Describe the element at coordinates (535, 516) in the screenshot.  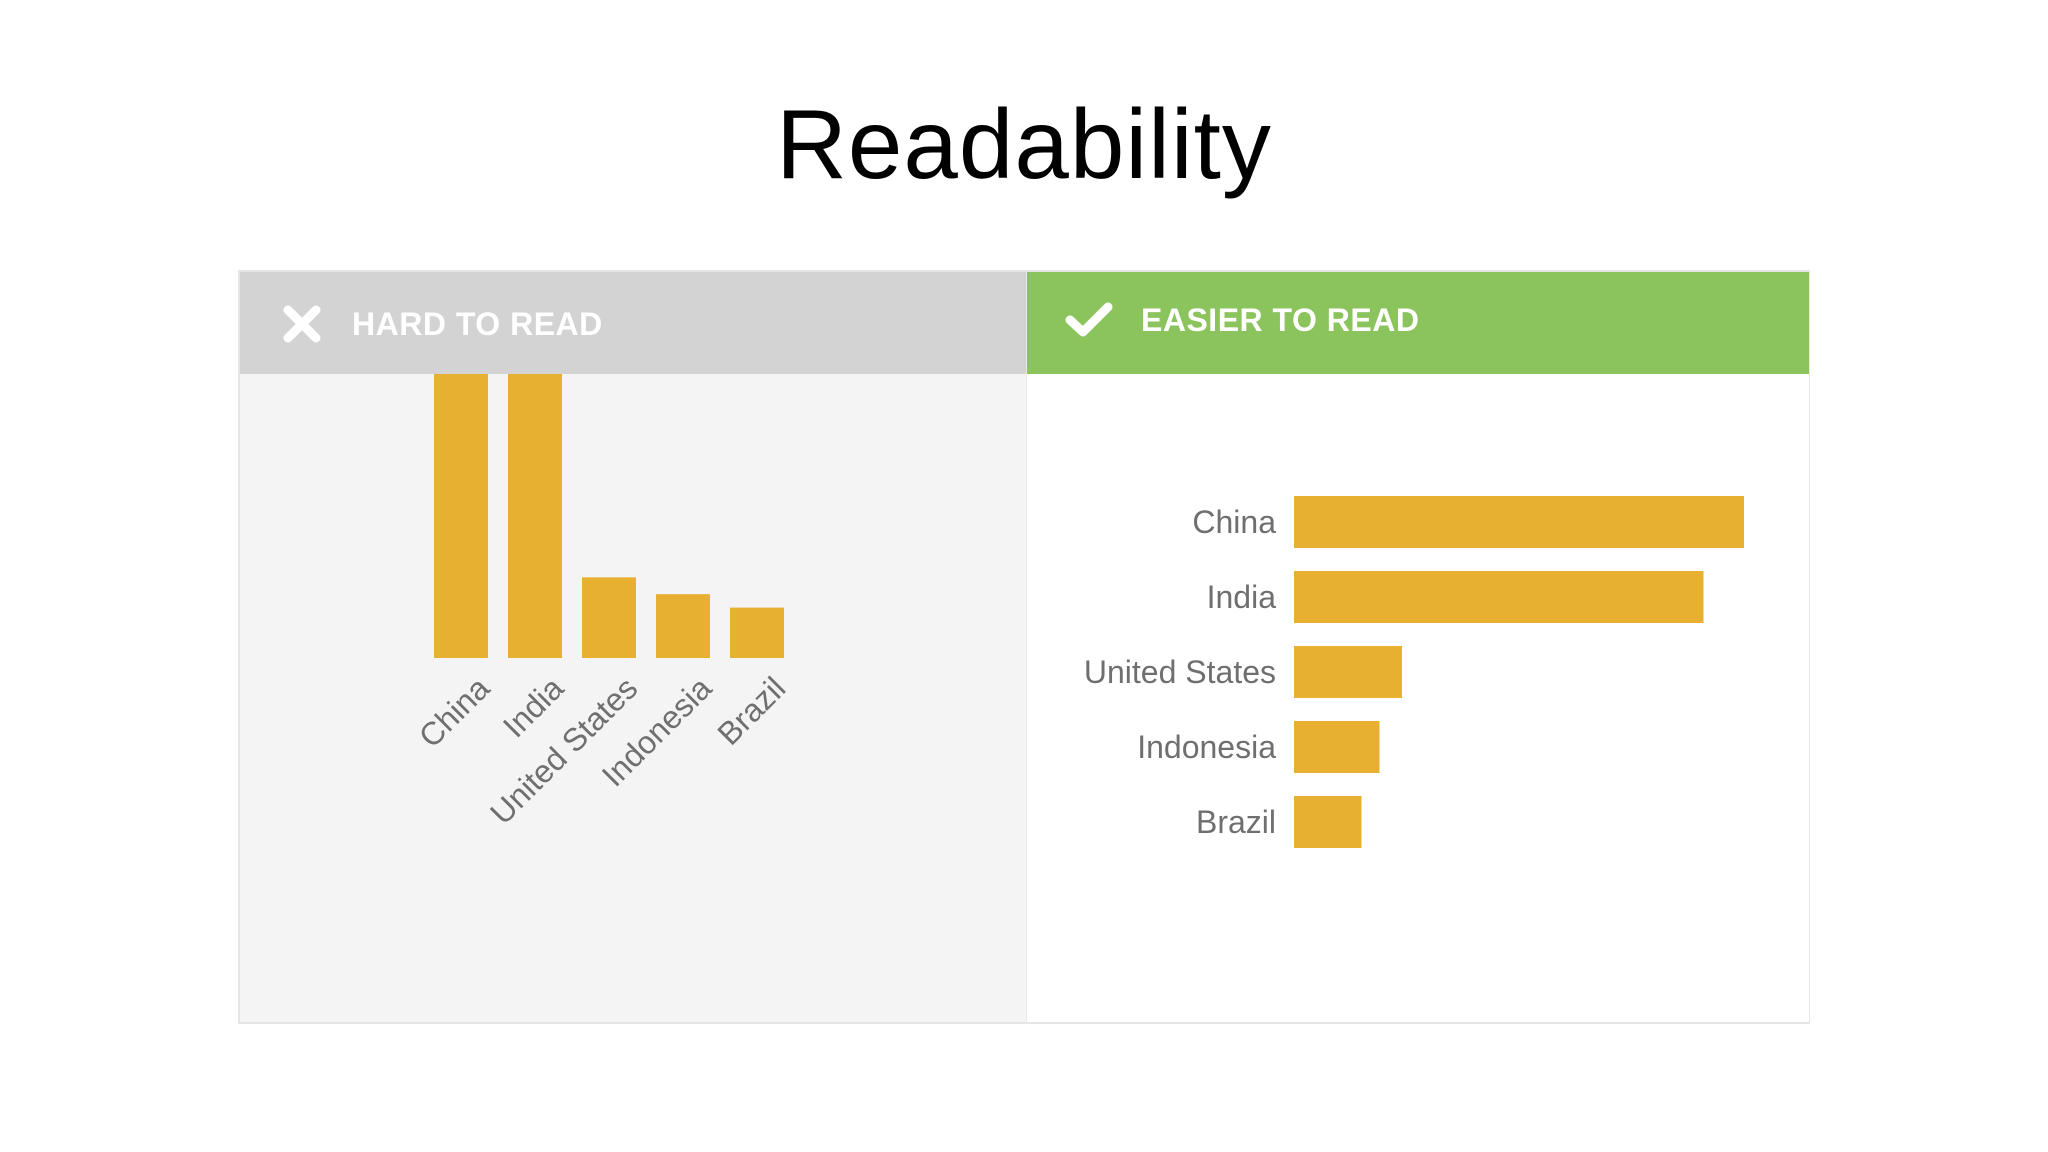
I see `vertical-bar-india` at that location.